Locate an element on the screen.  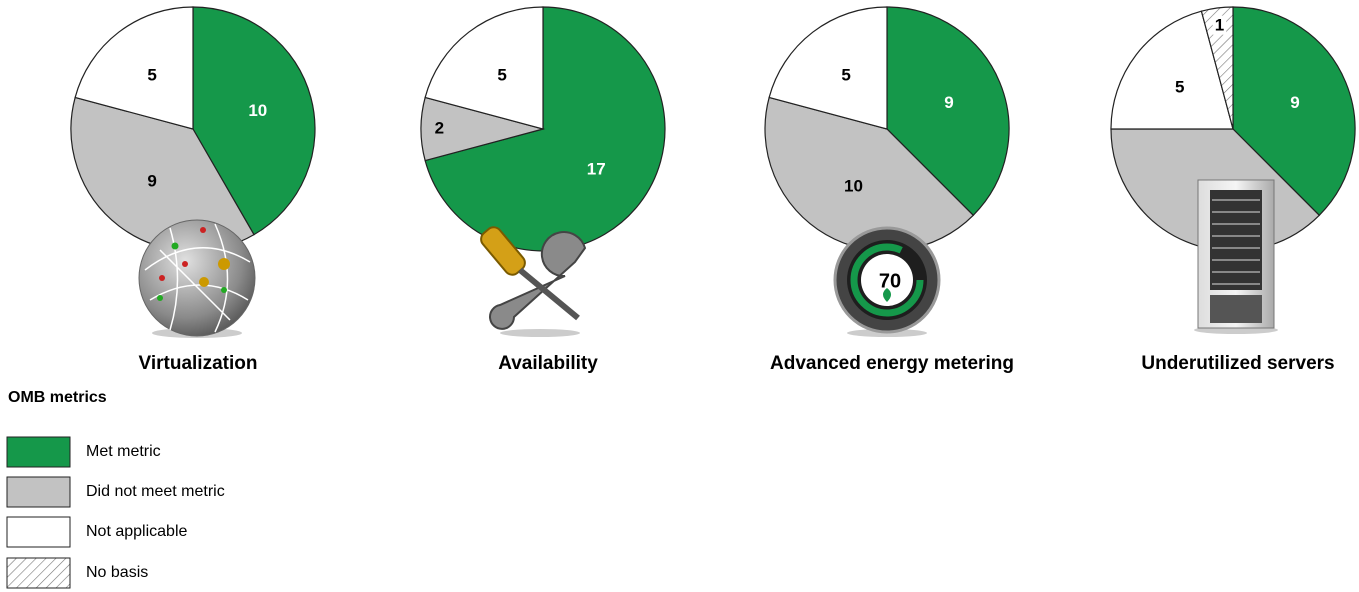
legend-label: No basis is located at coordinates (117, 572).